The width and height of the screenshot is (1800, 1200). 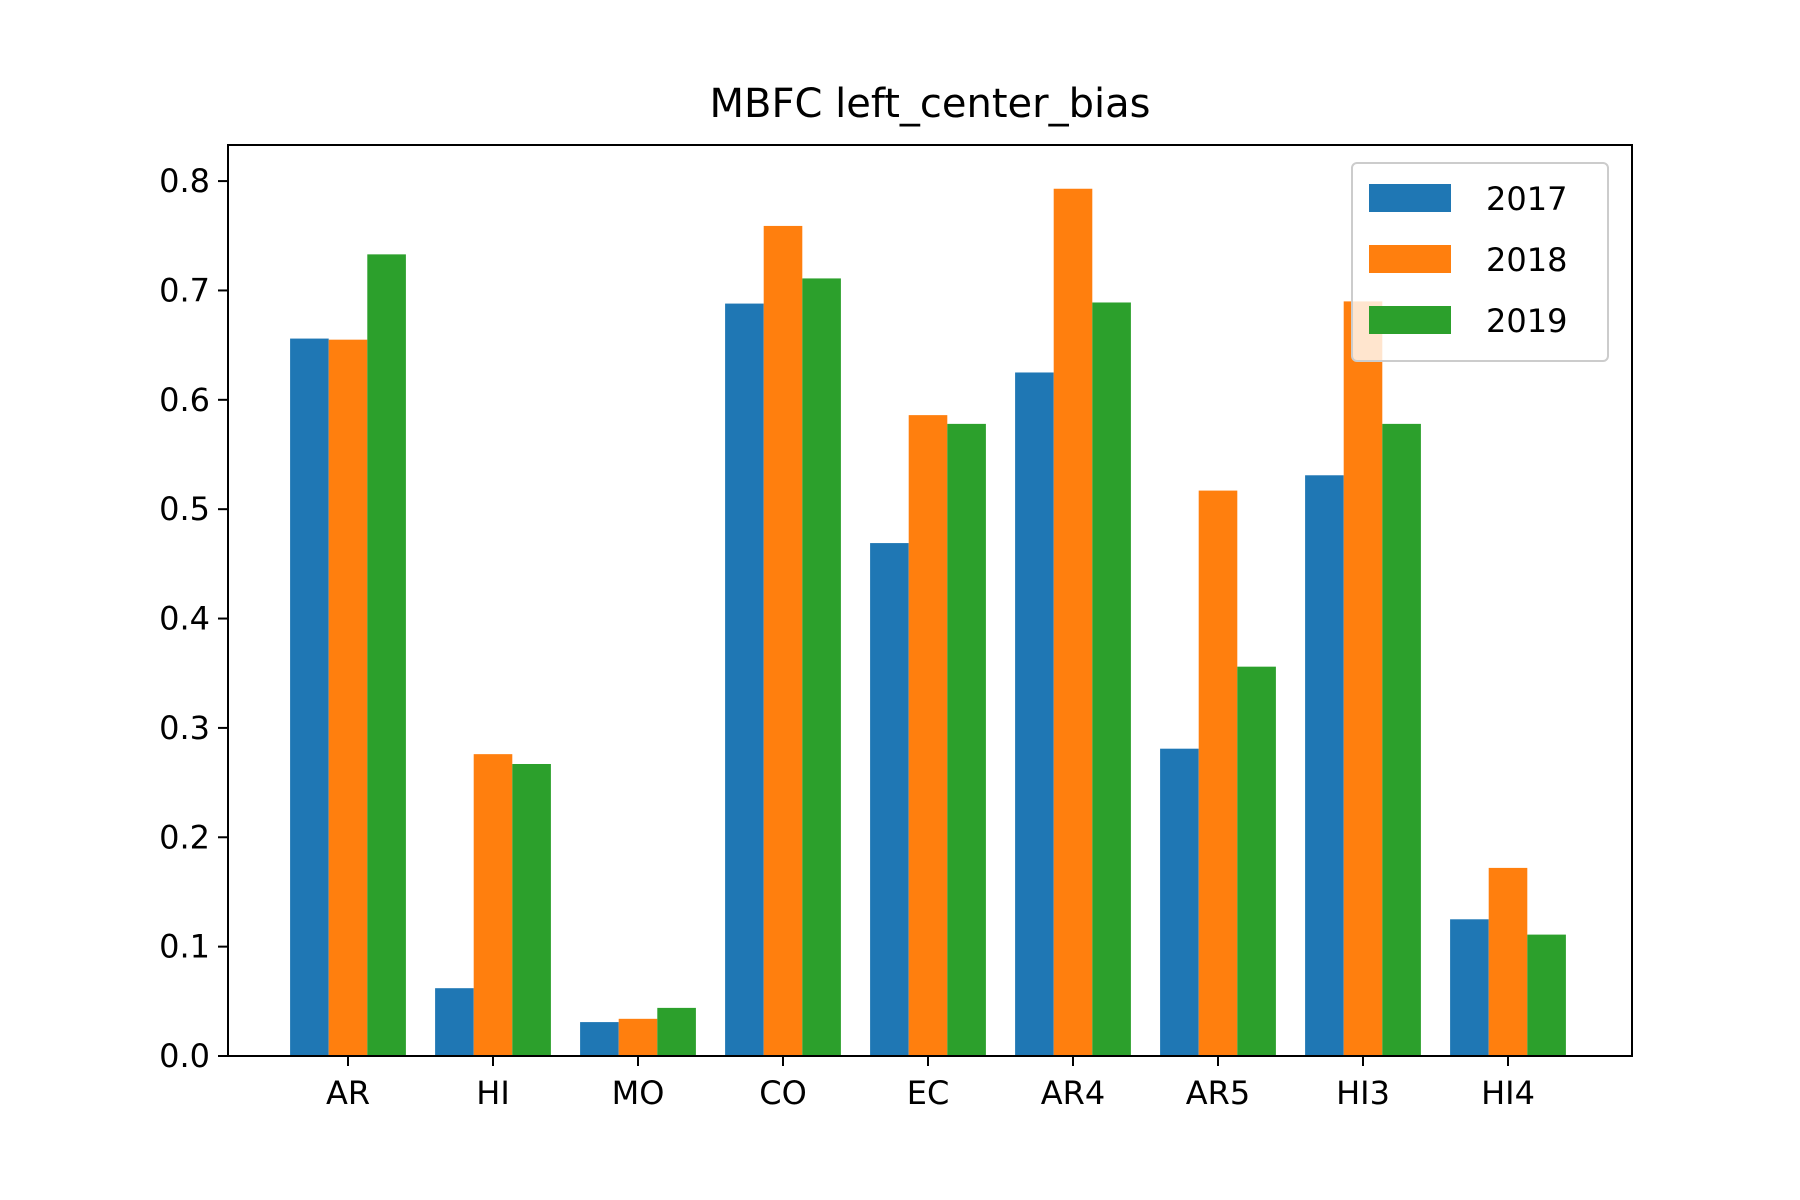 I want to click on bar-2018-HI, so click(x=493, y=905).